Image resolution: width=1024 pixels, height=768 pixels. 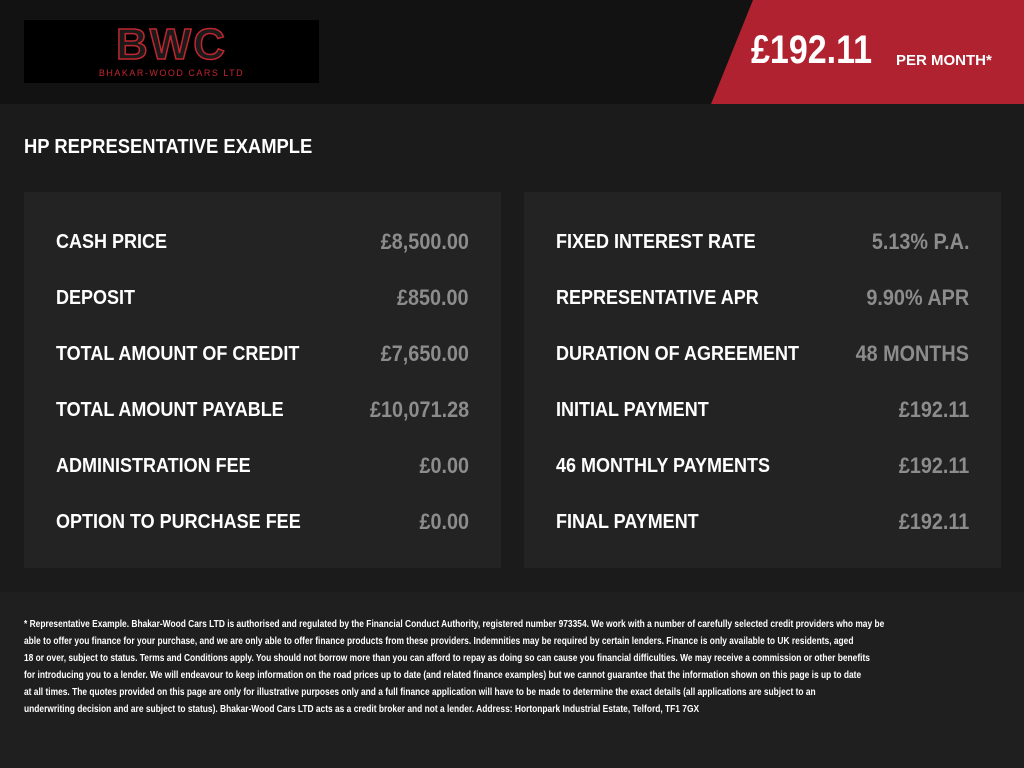 I want to click on row-label: CASH PRICE, so click(x=112, y=241).